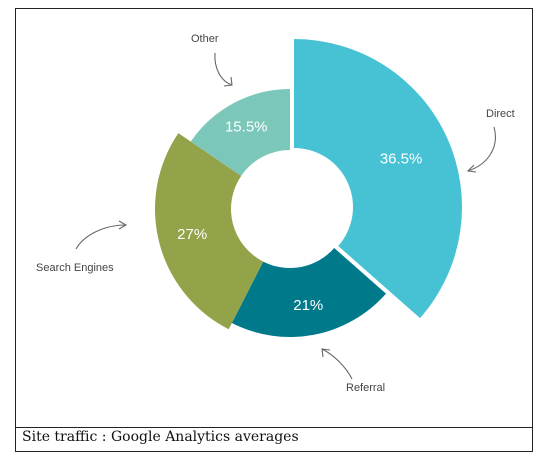 The width and height of the screenshot is (550, 467). I want to click on value-label-search-engines: 27%, so click(192, 234).